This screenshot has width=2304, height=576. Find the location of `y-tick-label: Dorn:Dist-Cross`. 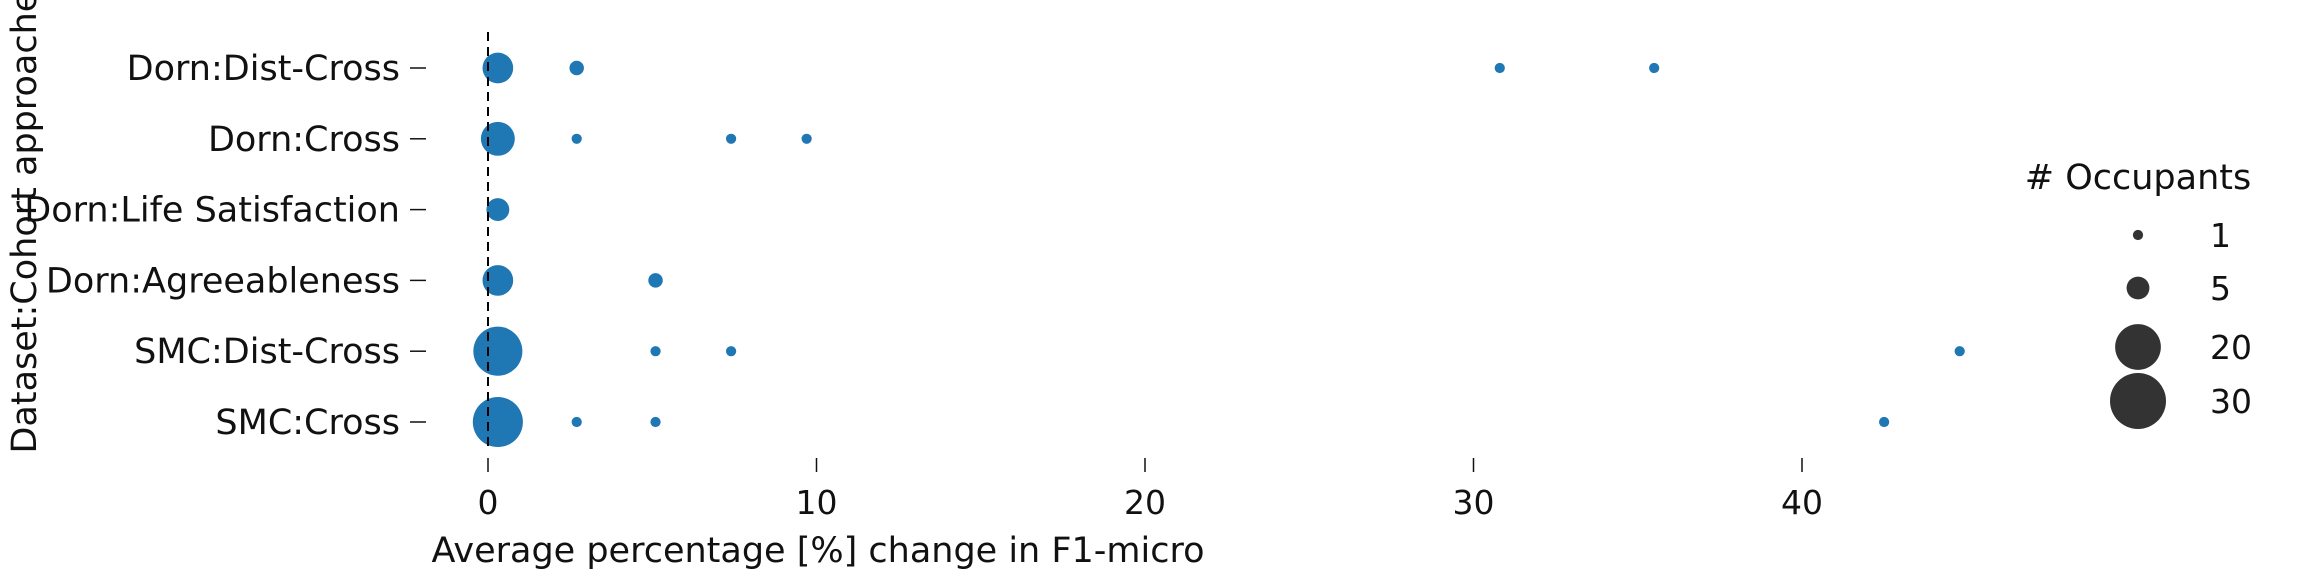

y-tick-label: Dorn:Dist-Cross is located at coordinates (263, 69).